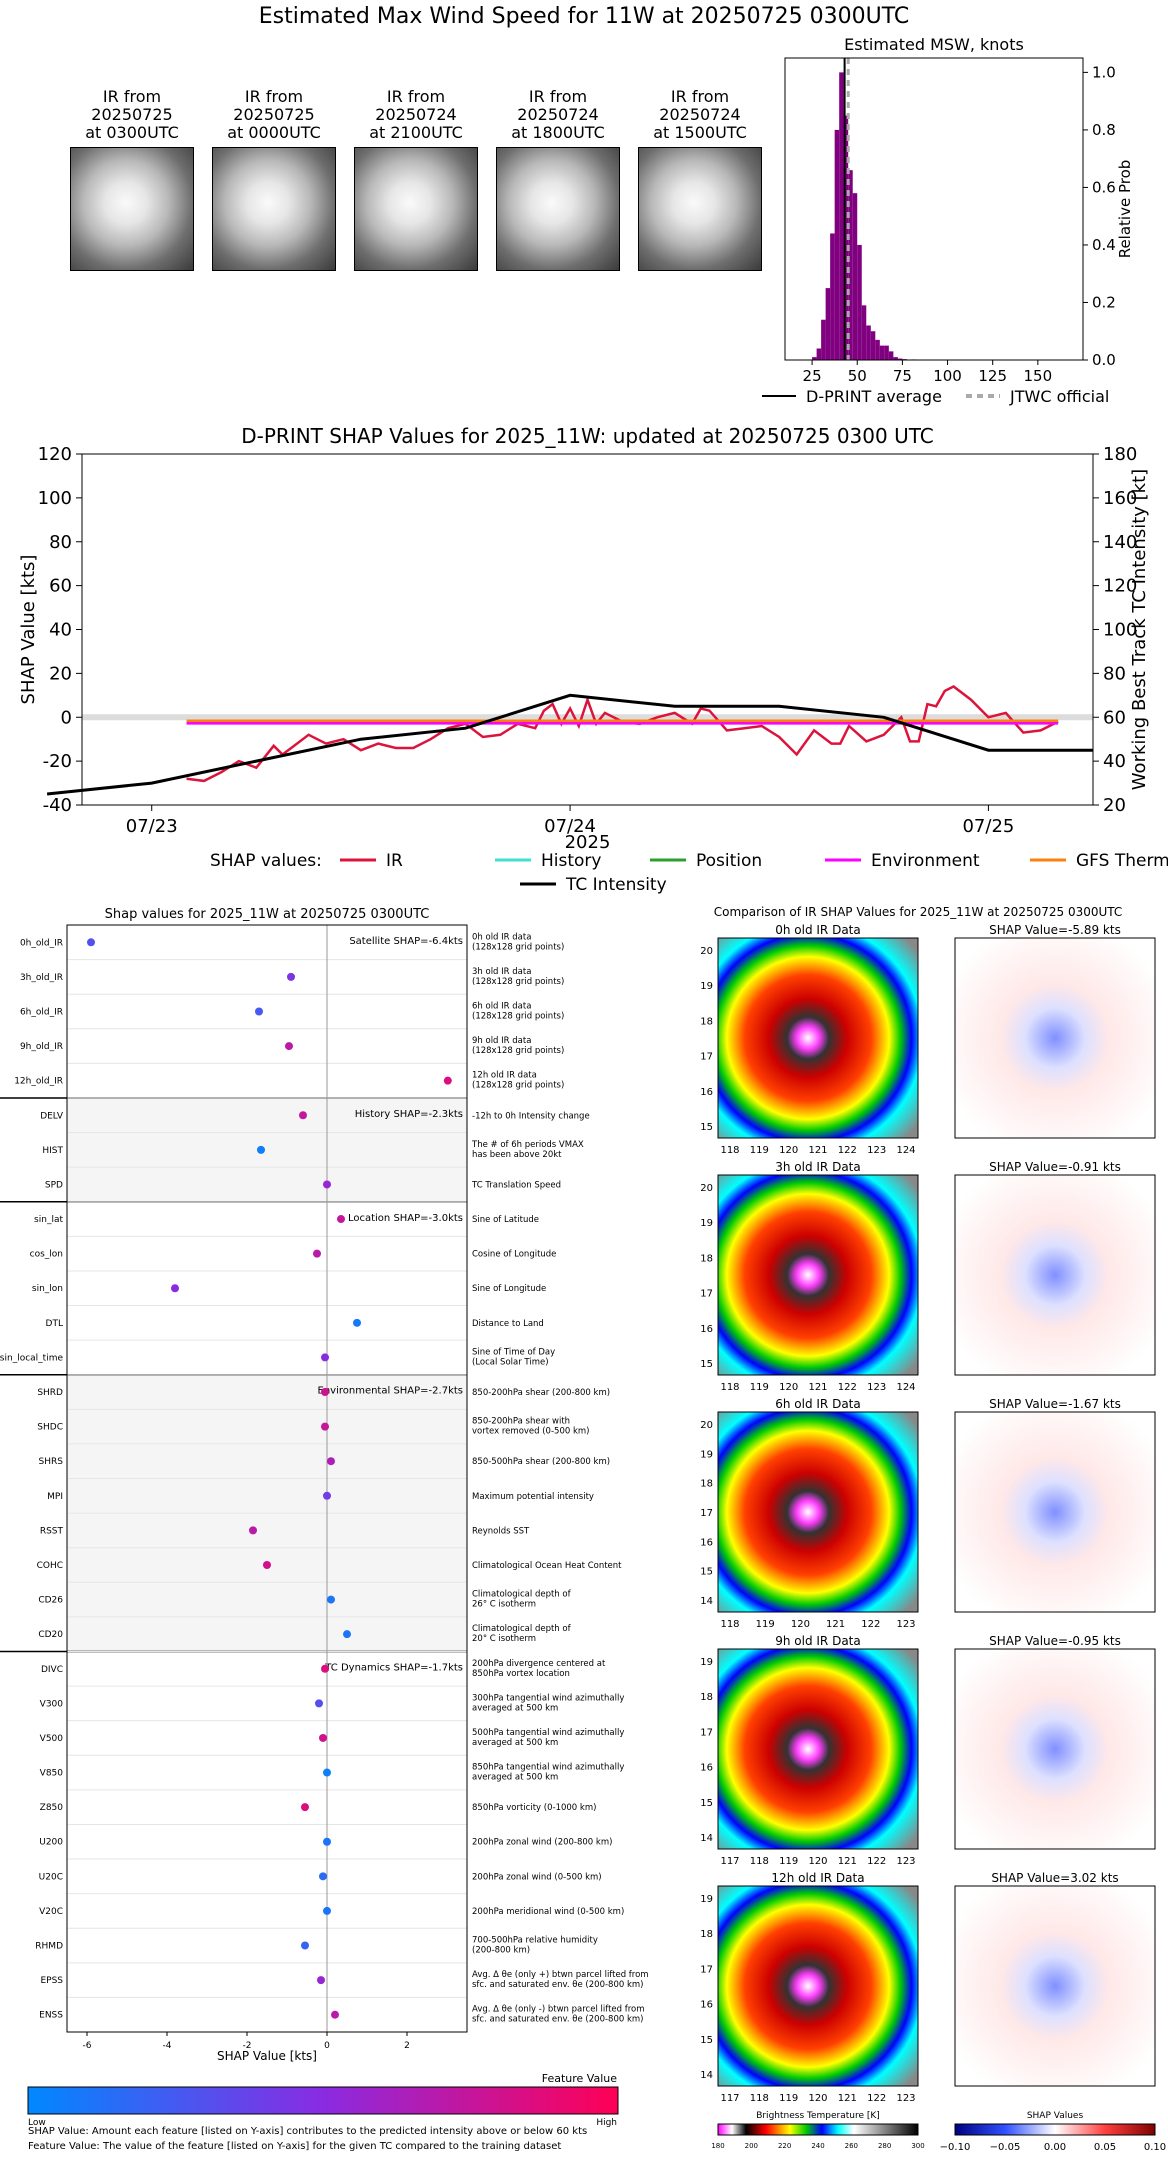 This screenshot has height=2158, width=1168. I want to click on feat-name: U20C, so click(51, 1877).